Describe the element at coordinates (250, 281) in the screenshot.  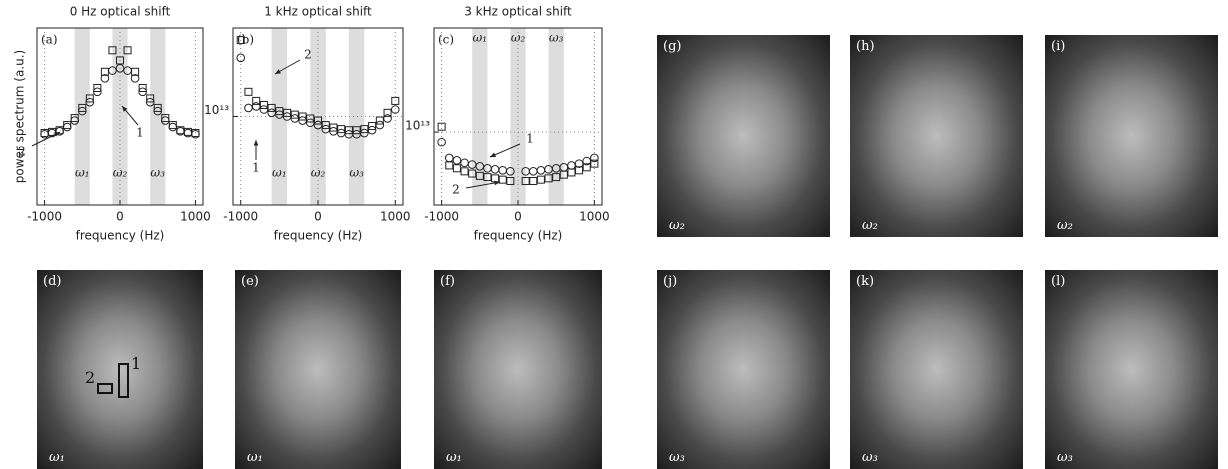
I see `panel-label: (e)` at that location.